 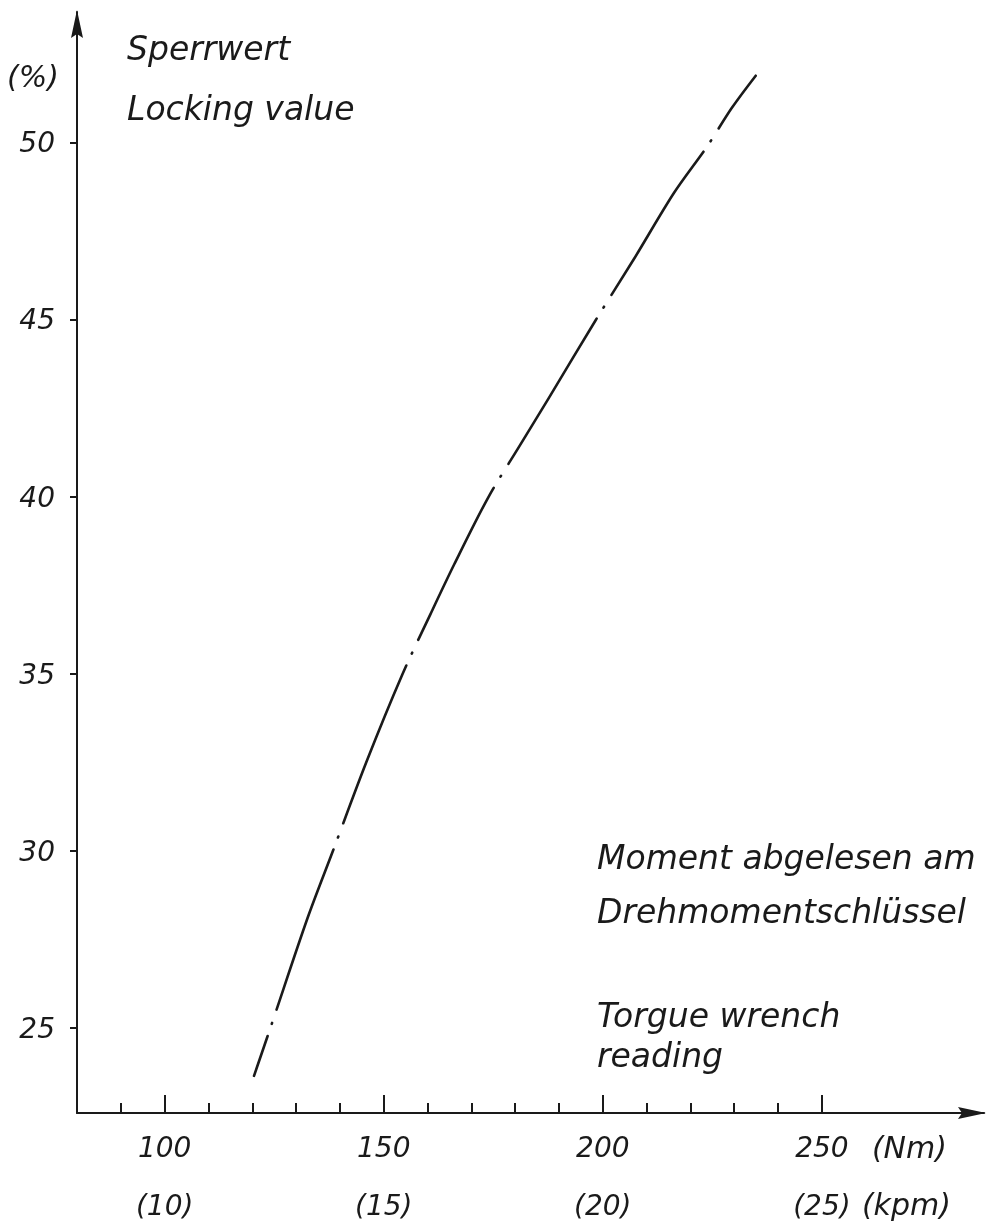 What do you see at coordinates (603, 1147) in the screenshot?
I see `x-tick-label: 200` at bounding box center [603, 1147].